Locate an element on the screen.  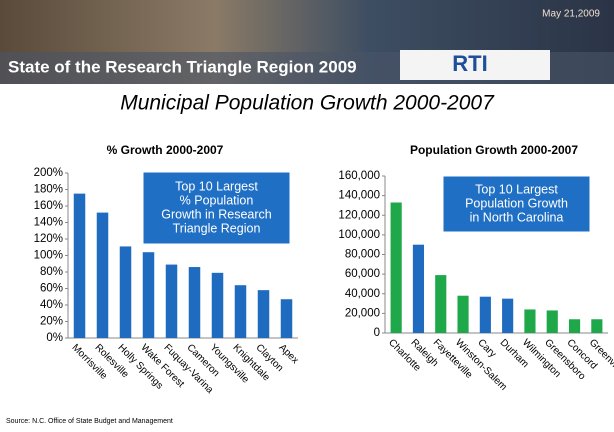
logo: RTI is located at coordinates (469, 63).